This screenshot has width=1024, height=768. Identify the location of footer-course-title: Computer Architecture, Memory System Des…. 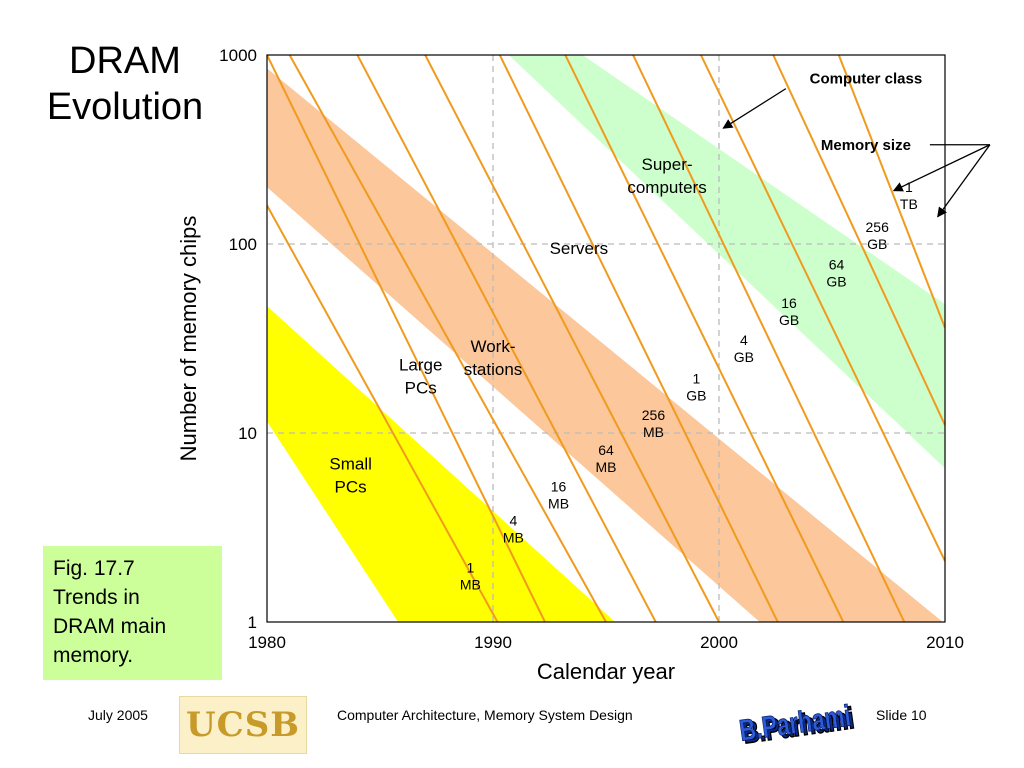
(485, 715).